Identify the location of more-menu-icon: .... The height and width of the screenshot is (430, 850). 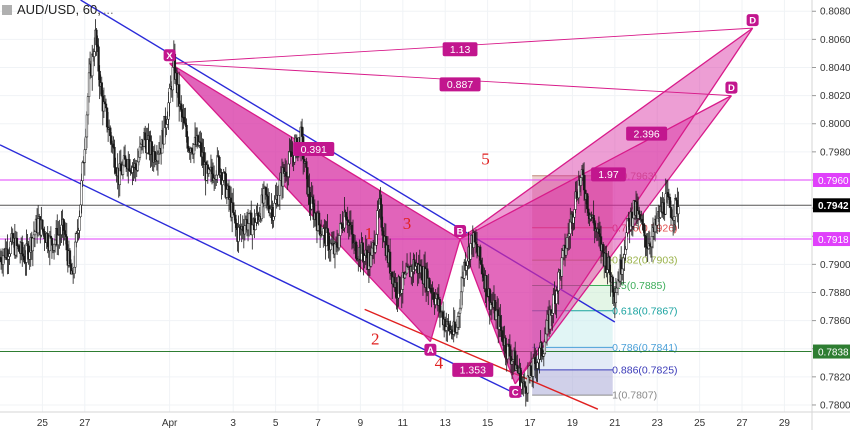
(108, 9).